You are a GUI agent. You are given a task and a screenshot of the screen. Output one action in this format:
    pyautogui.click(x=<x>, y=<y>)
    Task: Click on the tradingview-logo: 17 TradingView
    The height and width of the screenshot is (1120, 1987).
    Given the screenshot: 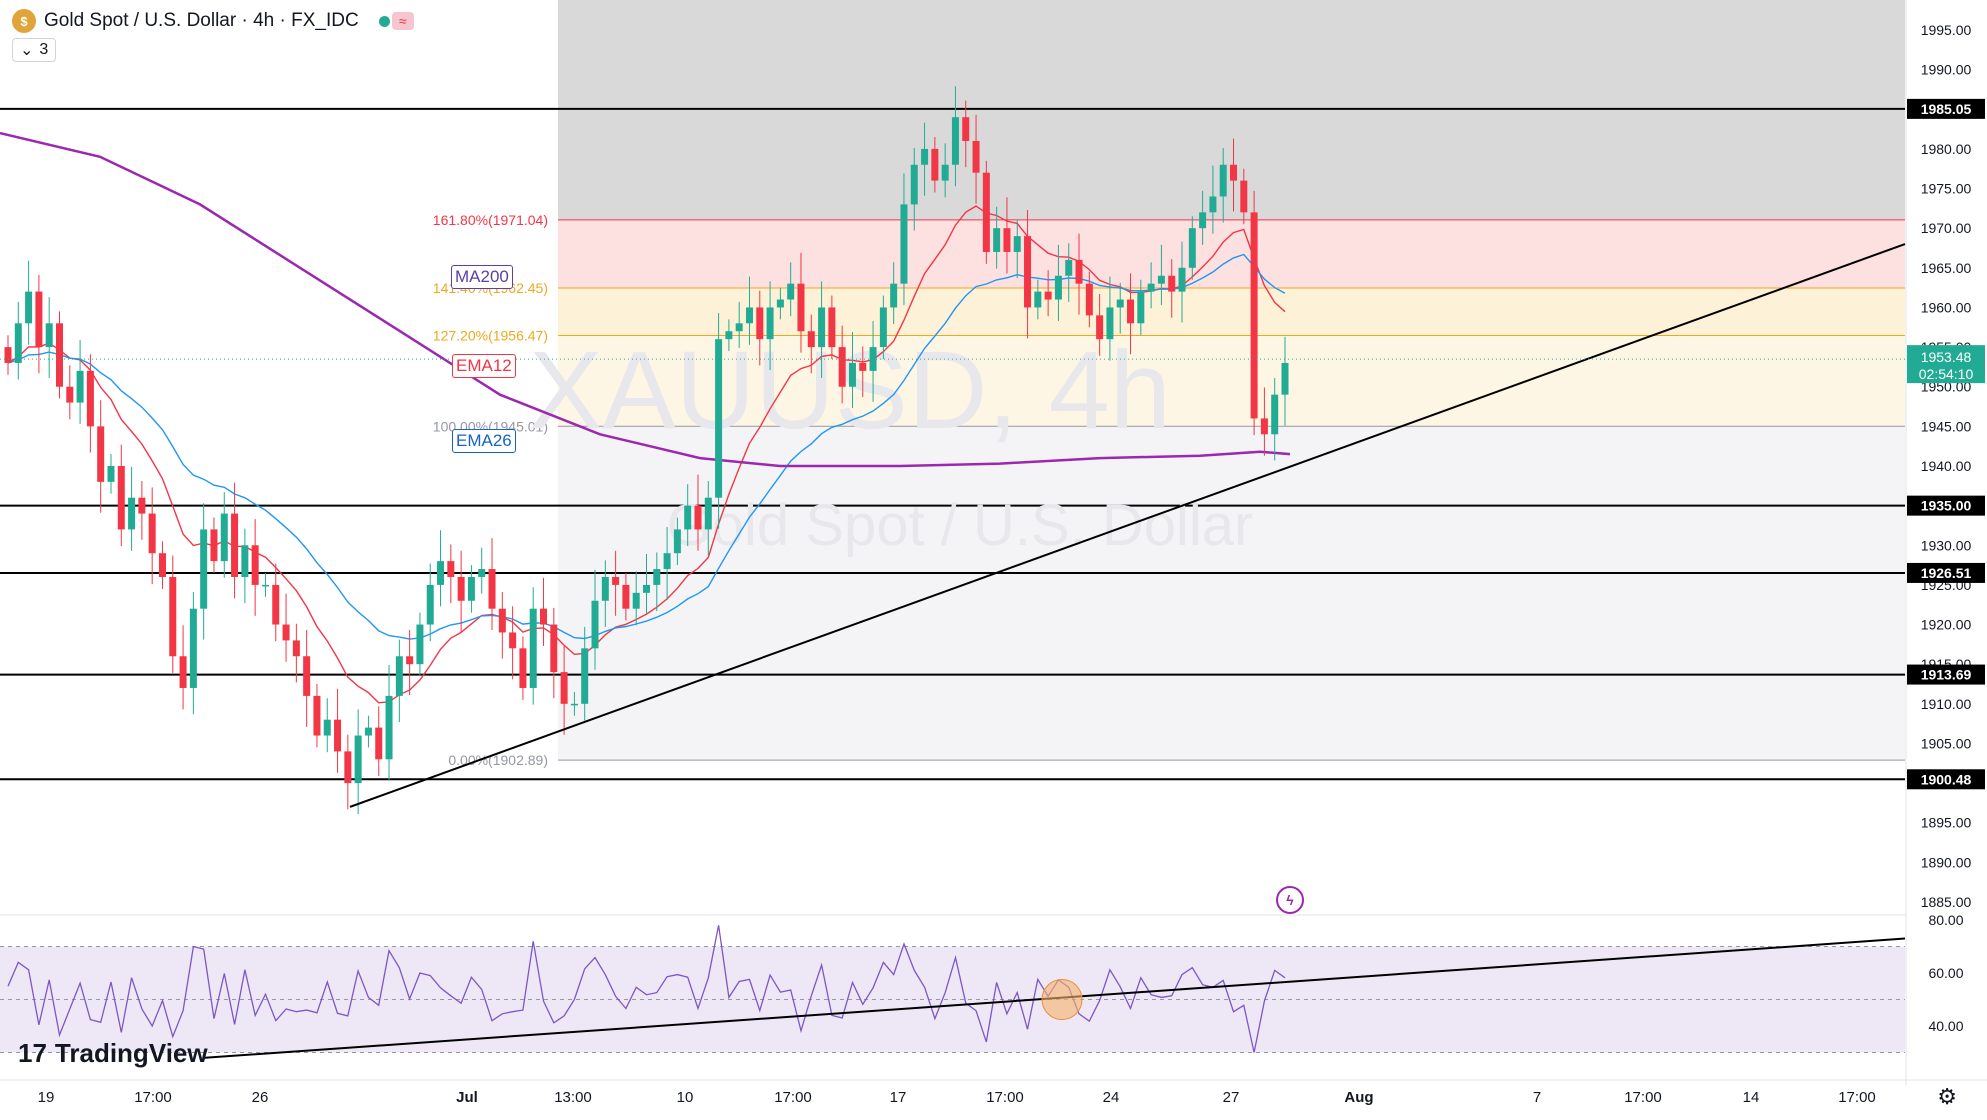 What is the action you would take?
    pyautogui.click(x=113, y=1053)
    